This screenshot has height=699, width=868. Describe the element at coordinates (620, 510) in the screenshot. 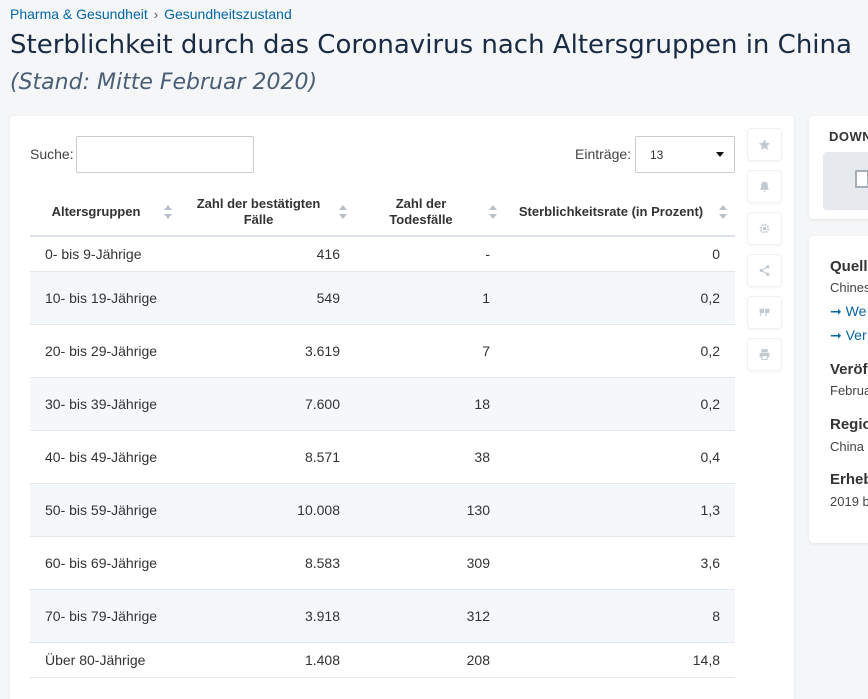

I see `cell-rate: 1,3` at that location.